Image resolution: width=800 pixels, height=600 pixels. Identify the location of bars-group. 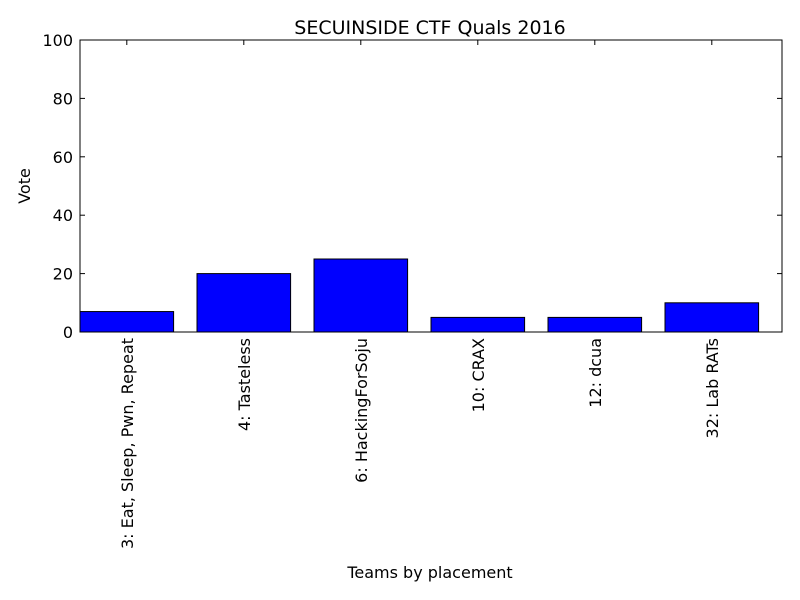
(419, 295).